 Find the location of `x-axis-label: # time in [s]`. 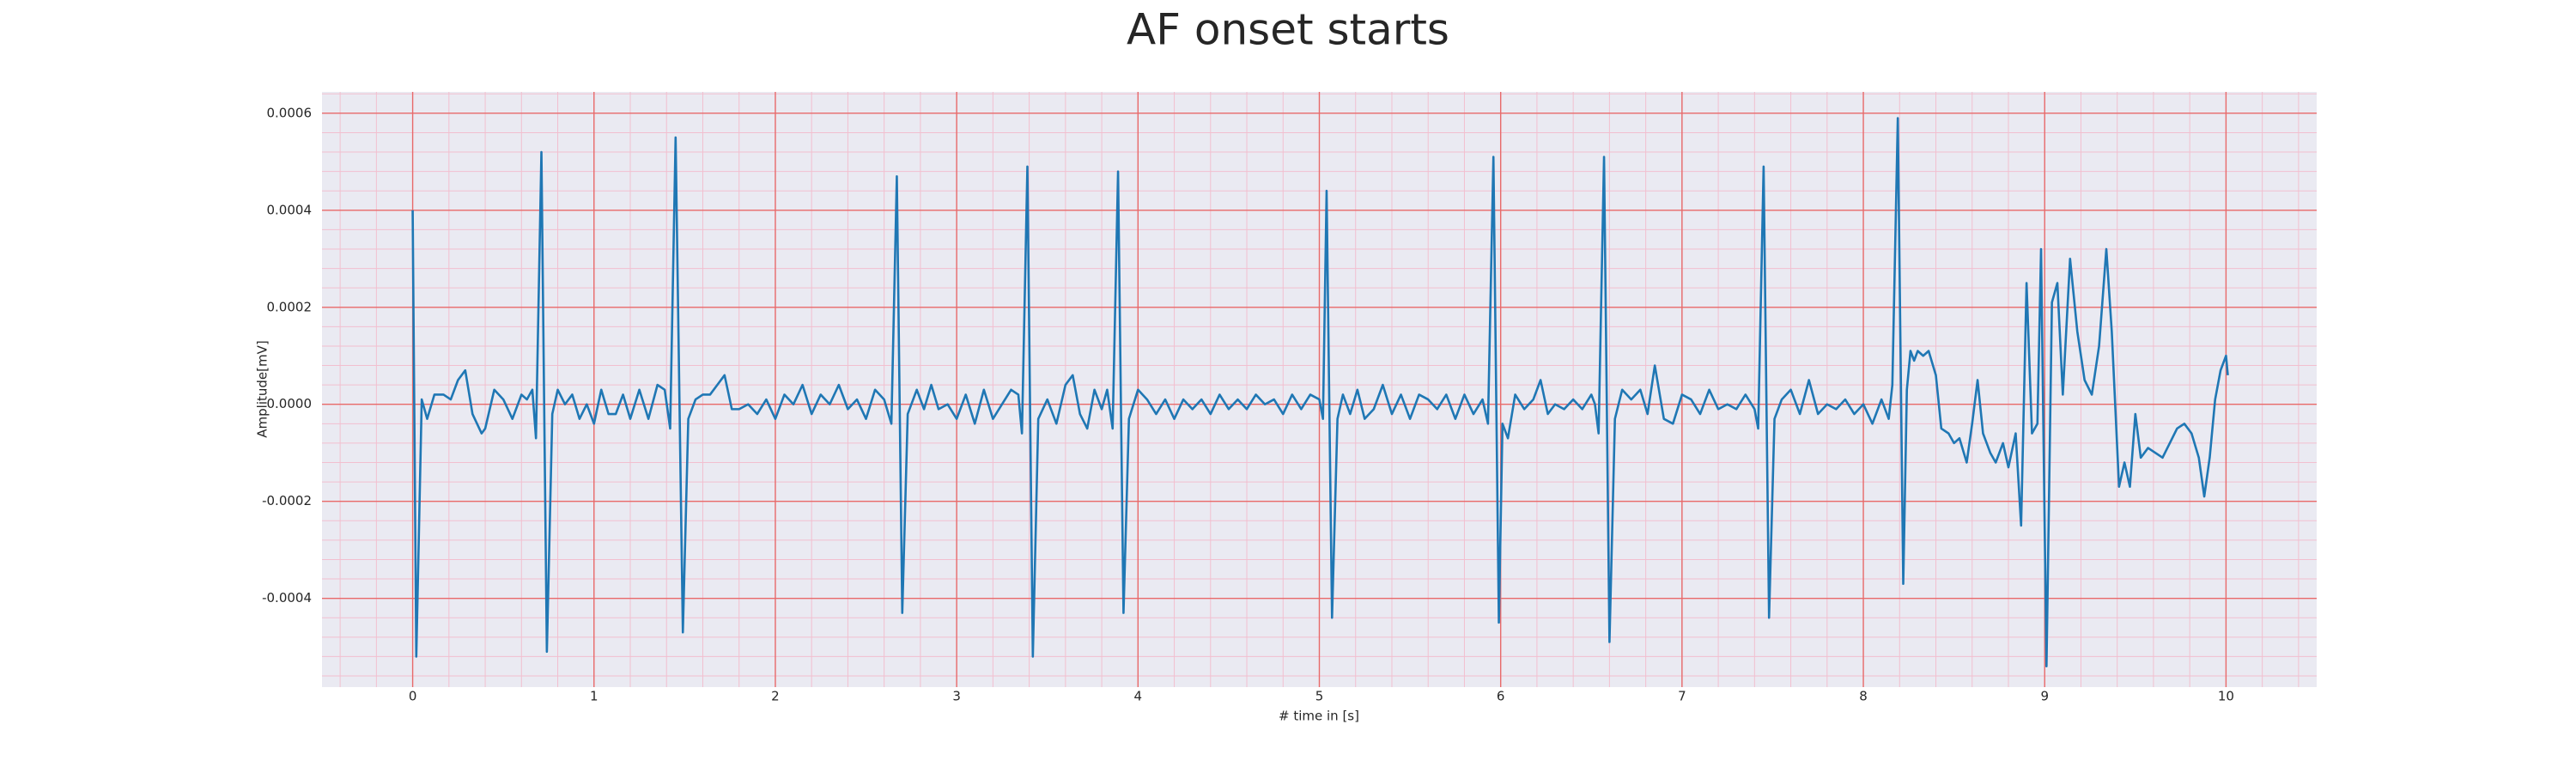

x-axis-label: # time in [s] is located at coordinates (1319, 716).